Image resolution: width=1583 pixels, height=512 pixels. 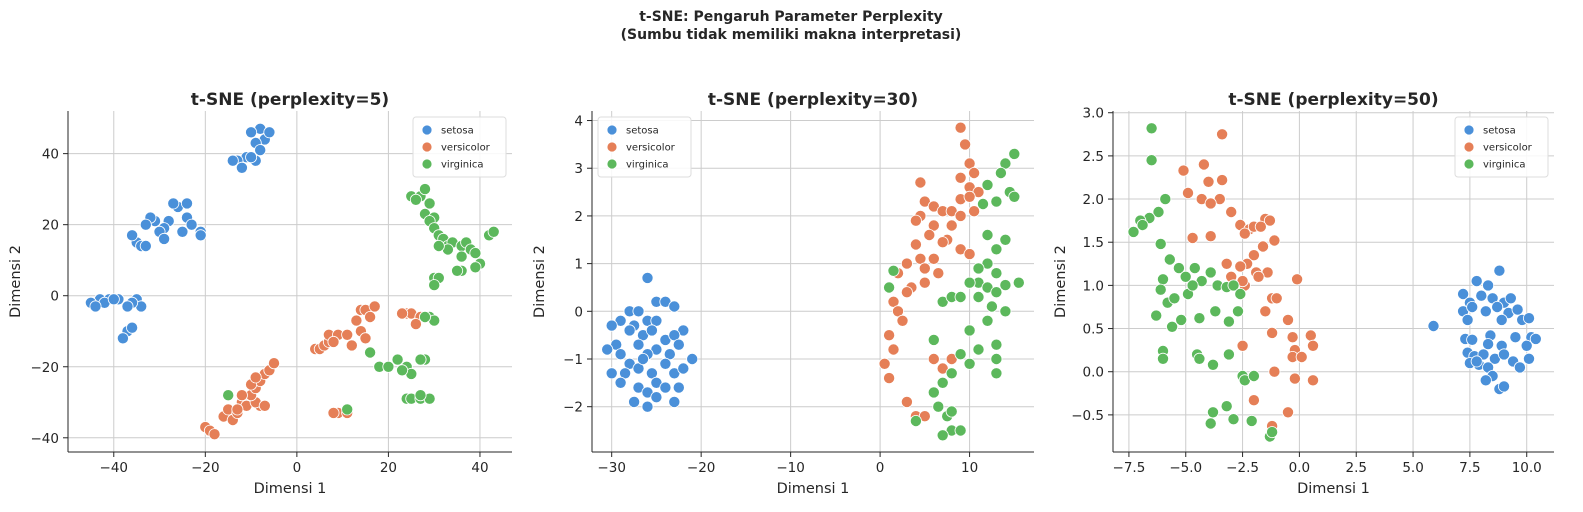 I want to click on x-tick-label: 10, so click(x=969, y=468).